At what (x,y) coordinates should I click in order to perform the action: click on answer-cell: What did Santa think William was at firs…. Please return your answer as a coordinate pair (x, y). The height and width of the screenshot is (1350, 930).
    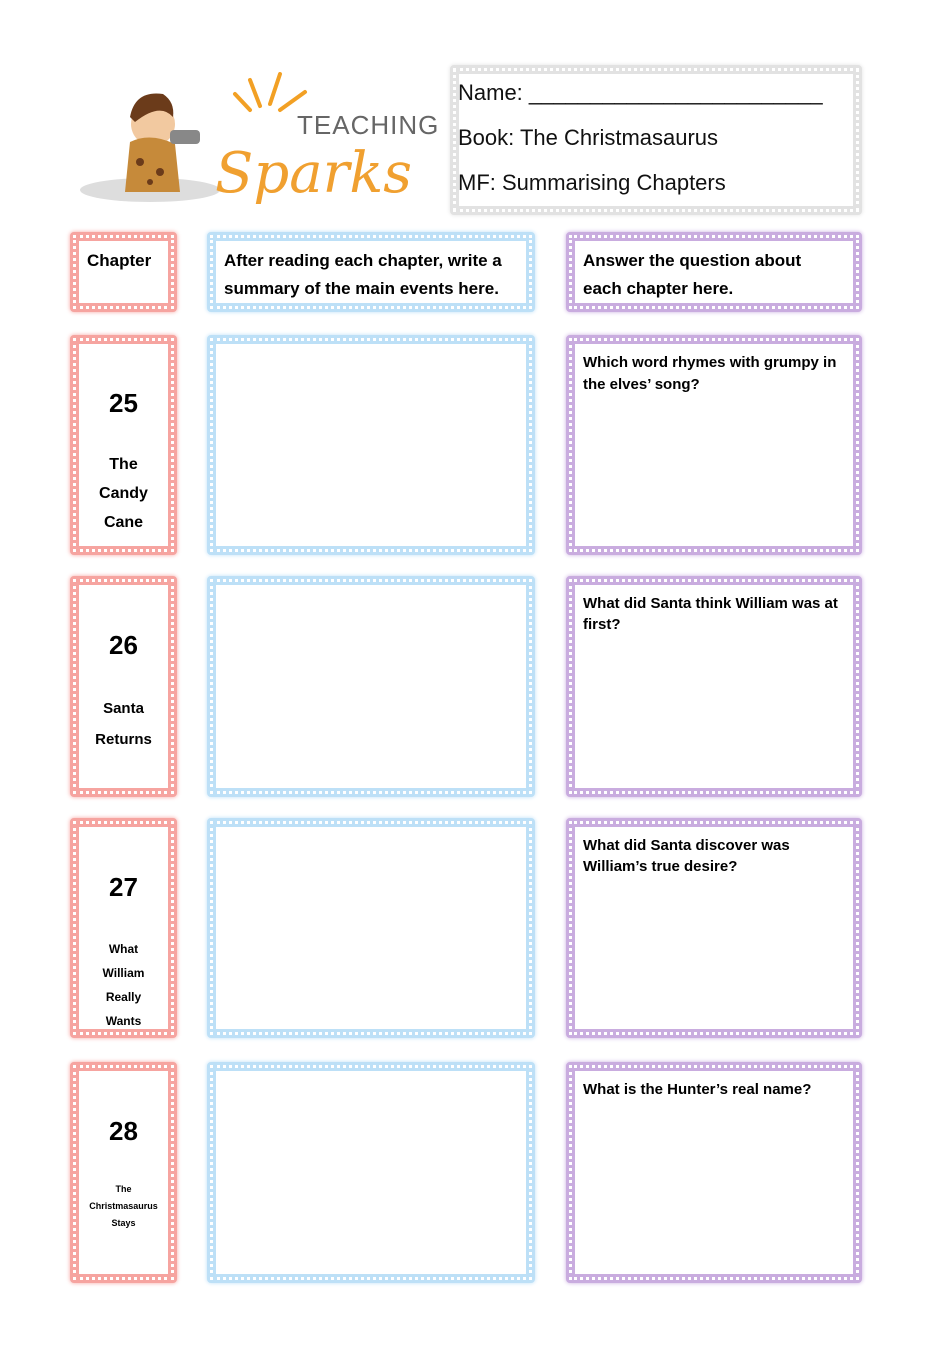
    Looking at the image, I should click on (714, 686).